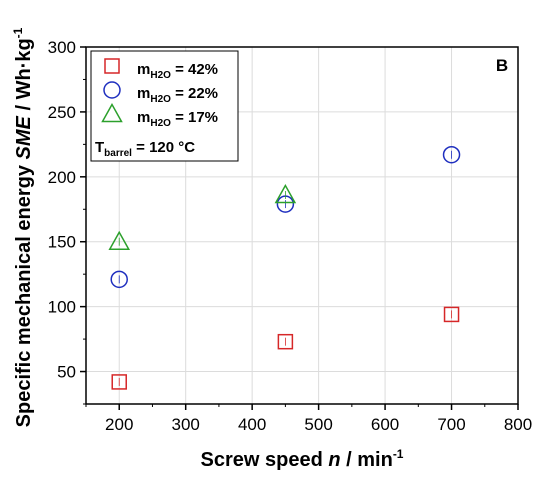 The height and width of the screenshot is (480, 550). Describe the element at coordinates (145, 149) in the screenshot. I see `barrel-temperature-annotation: Tbarrel = 120 °C` at that location.